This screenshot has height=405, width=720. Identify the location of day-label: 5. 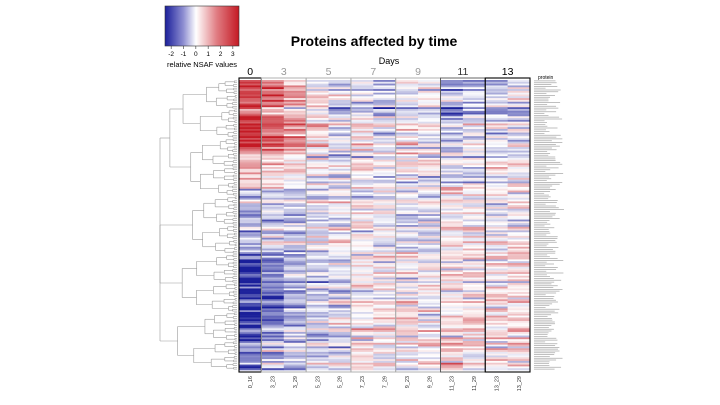
(329, 72).